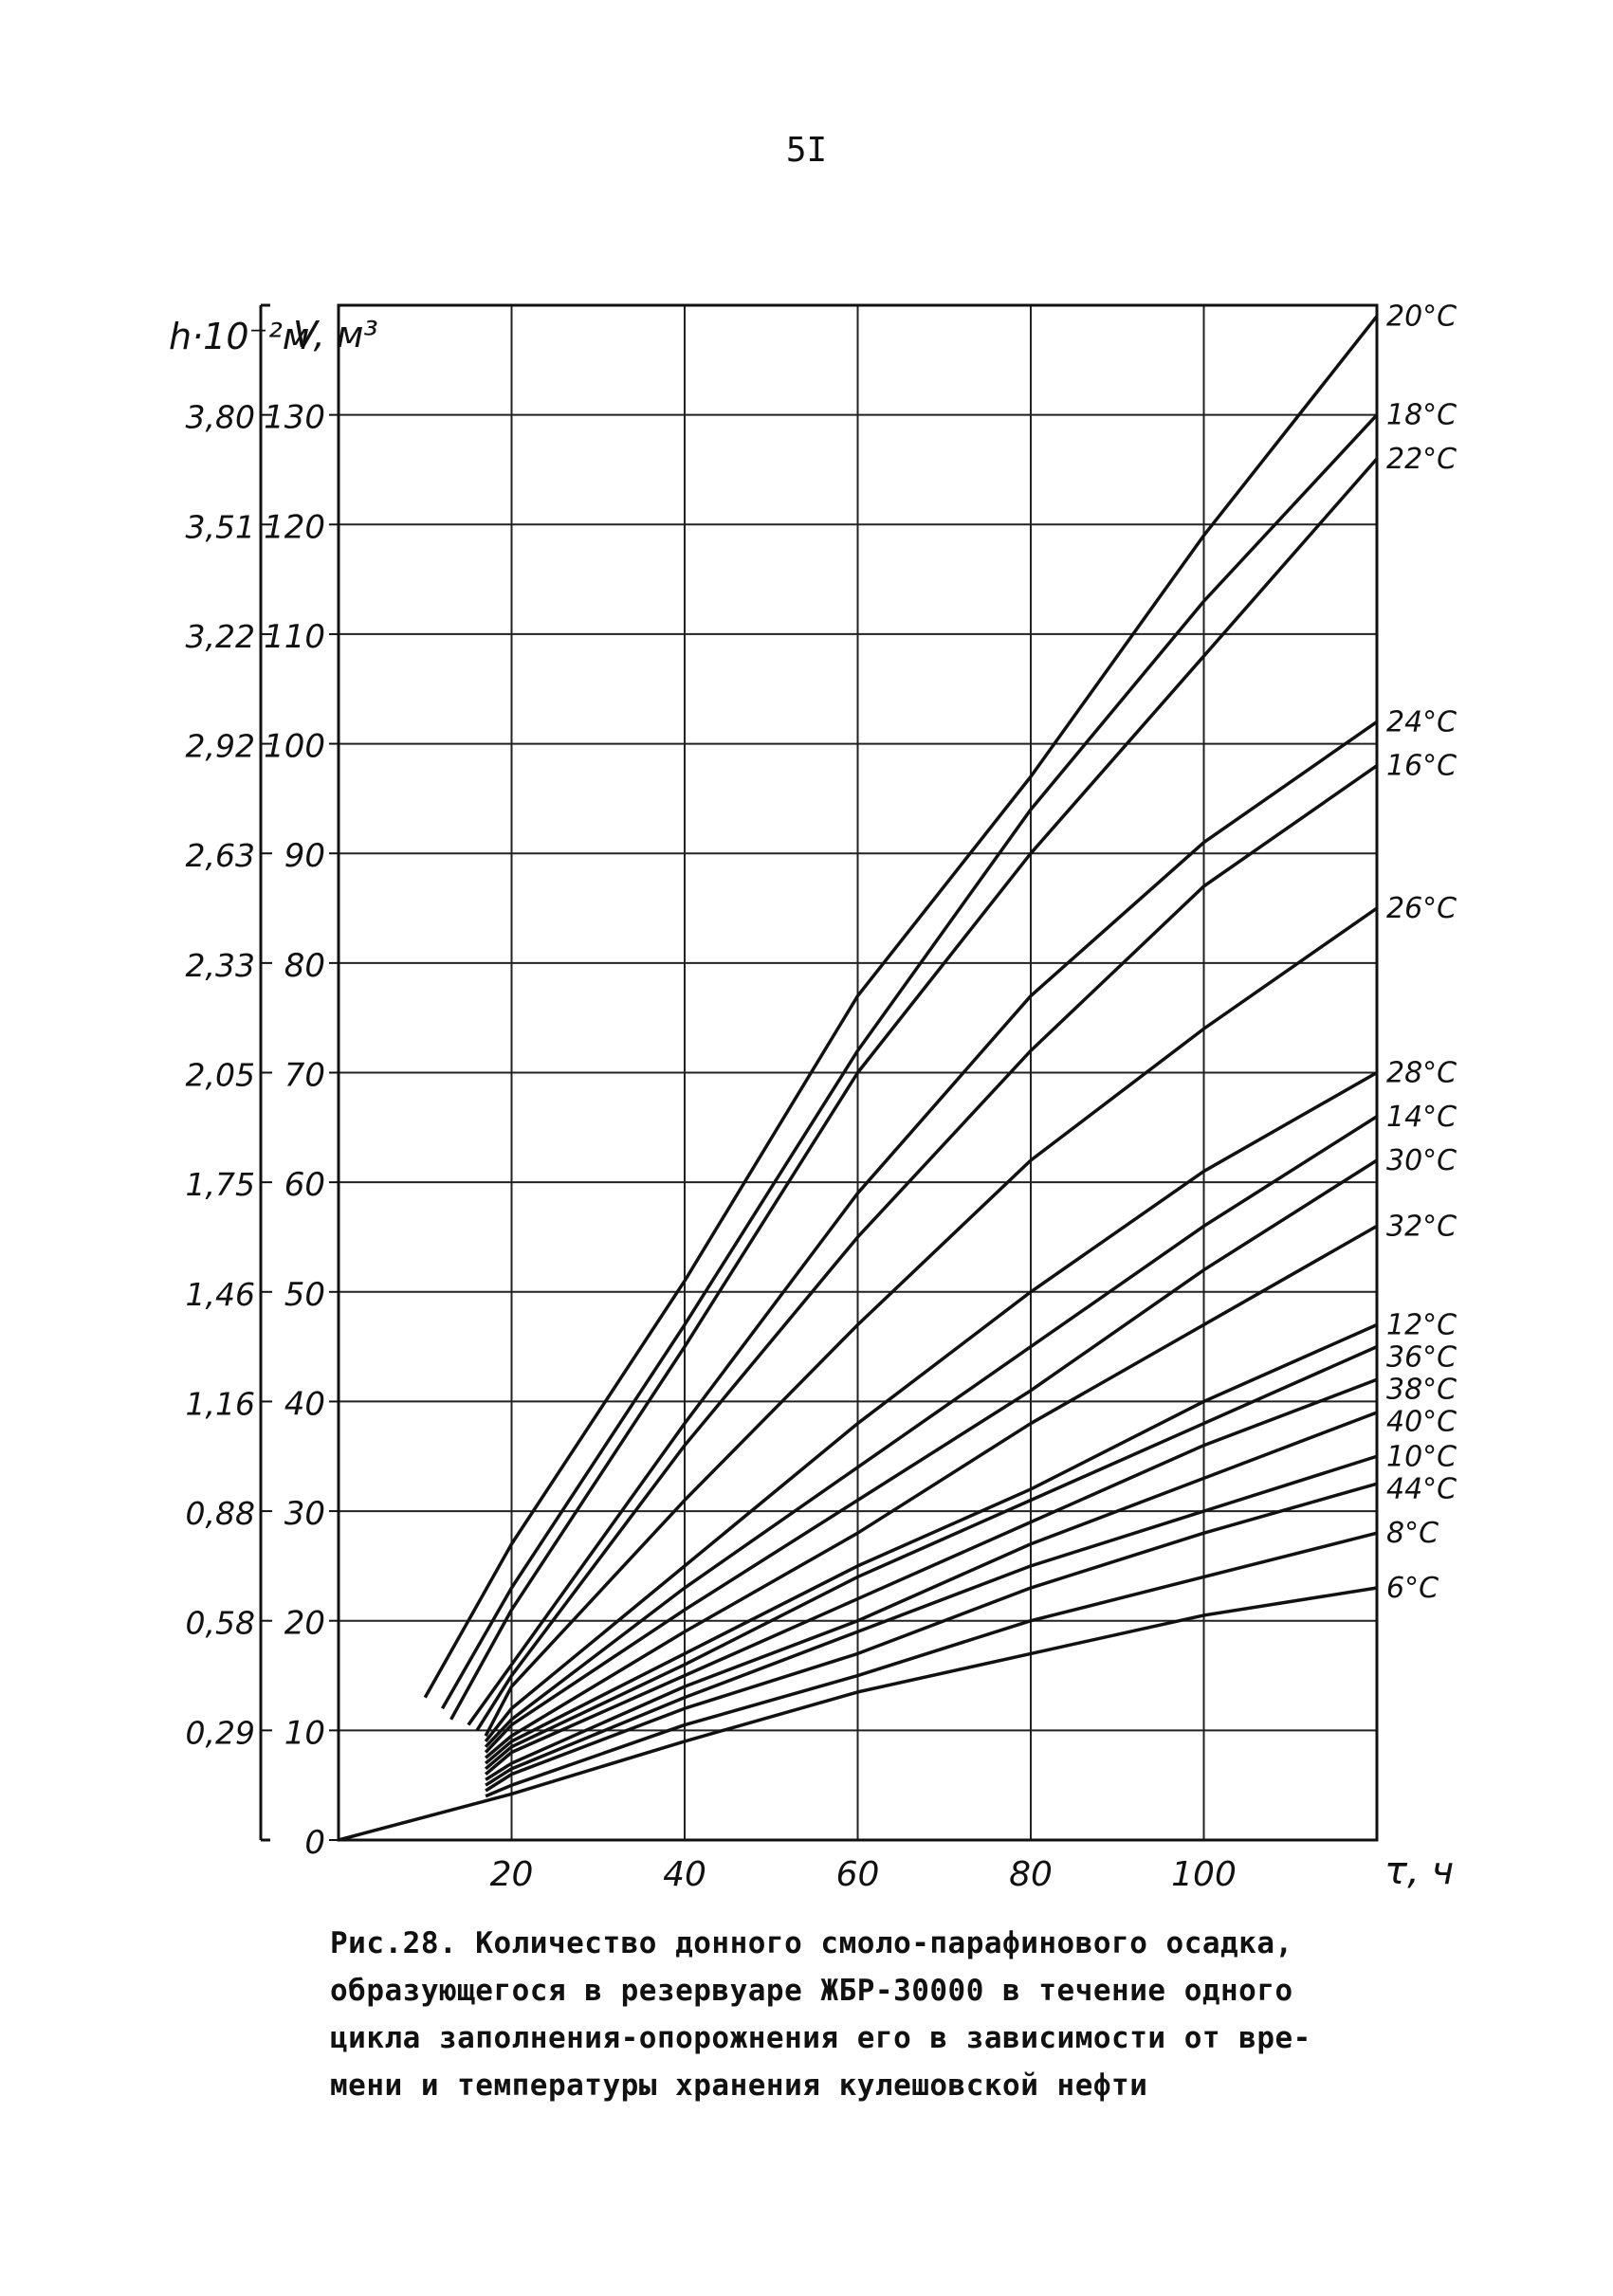 The height and width of the screenshot is (2296, 1613). Describe the element at coordinates (1031, 1874) in the screenshot. I see `x-tick-label: 80` at that location.